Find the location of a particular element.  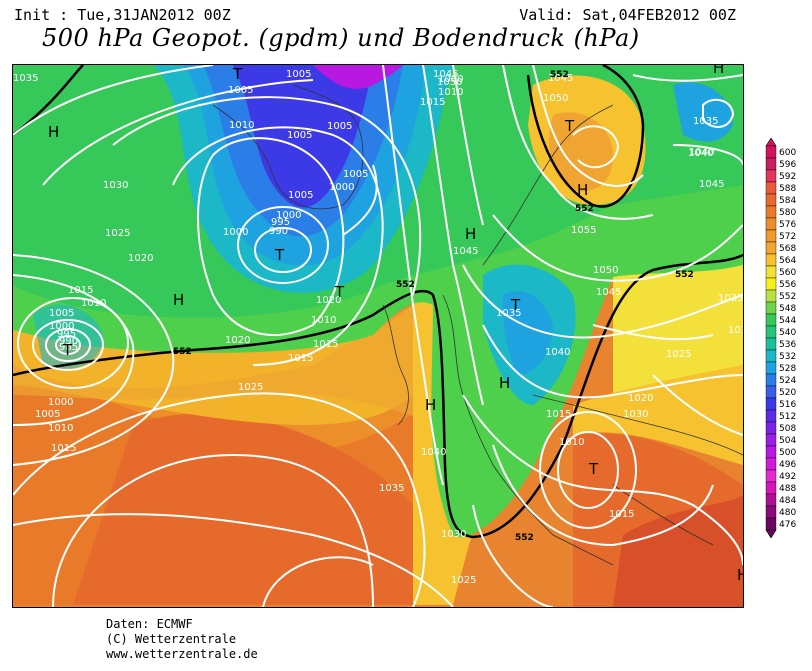

legend-label: 544 is located at coordinates (787, 321).